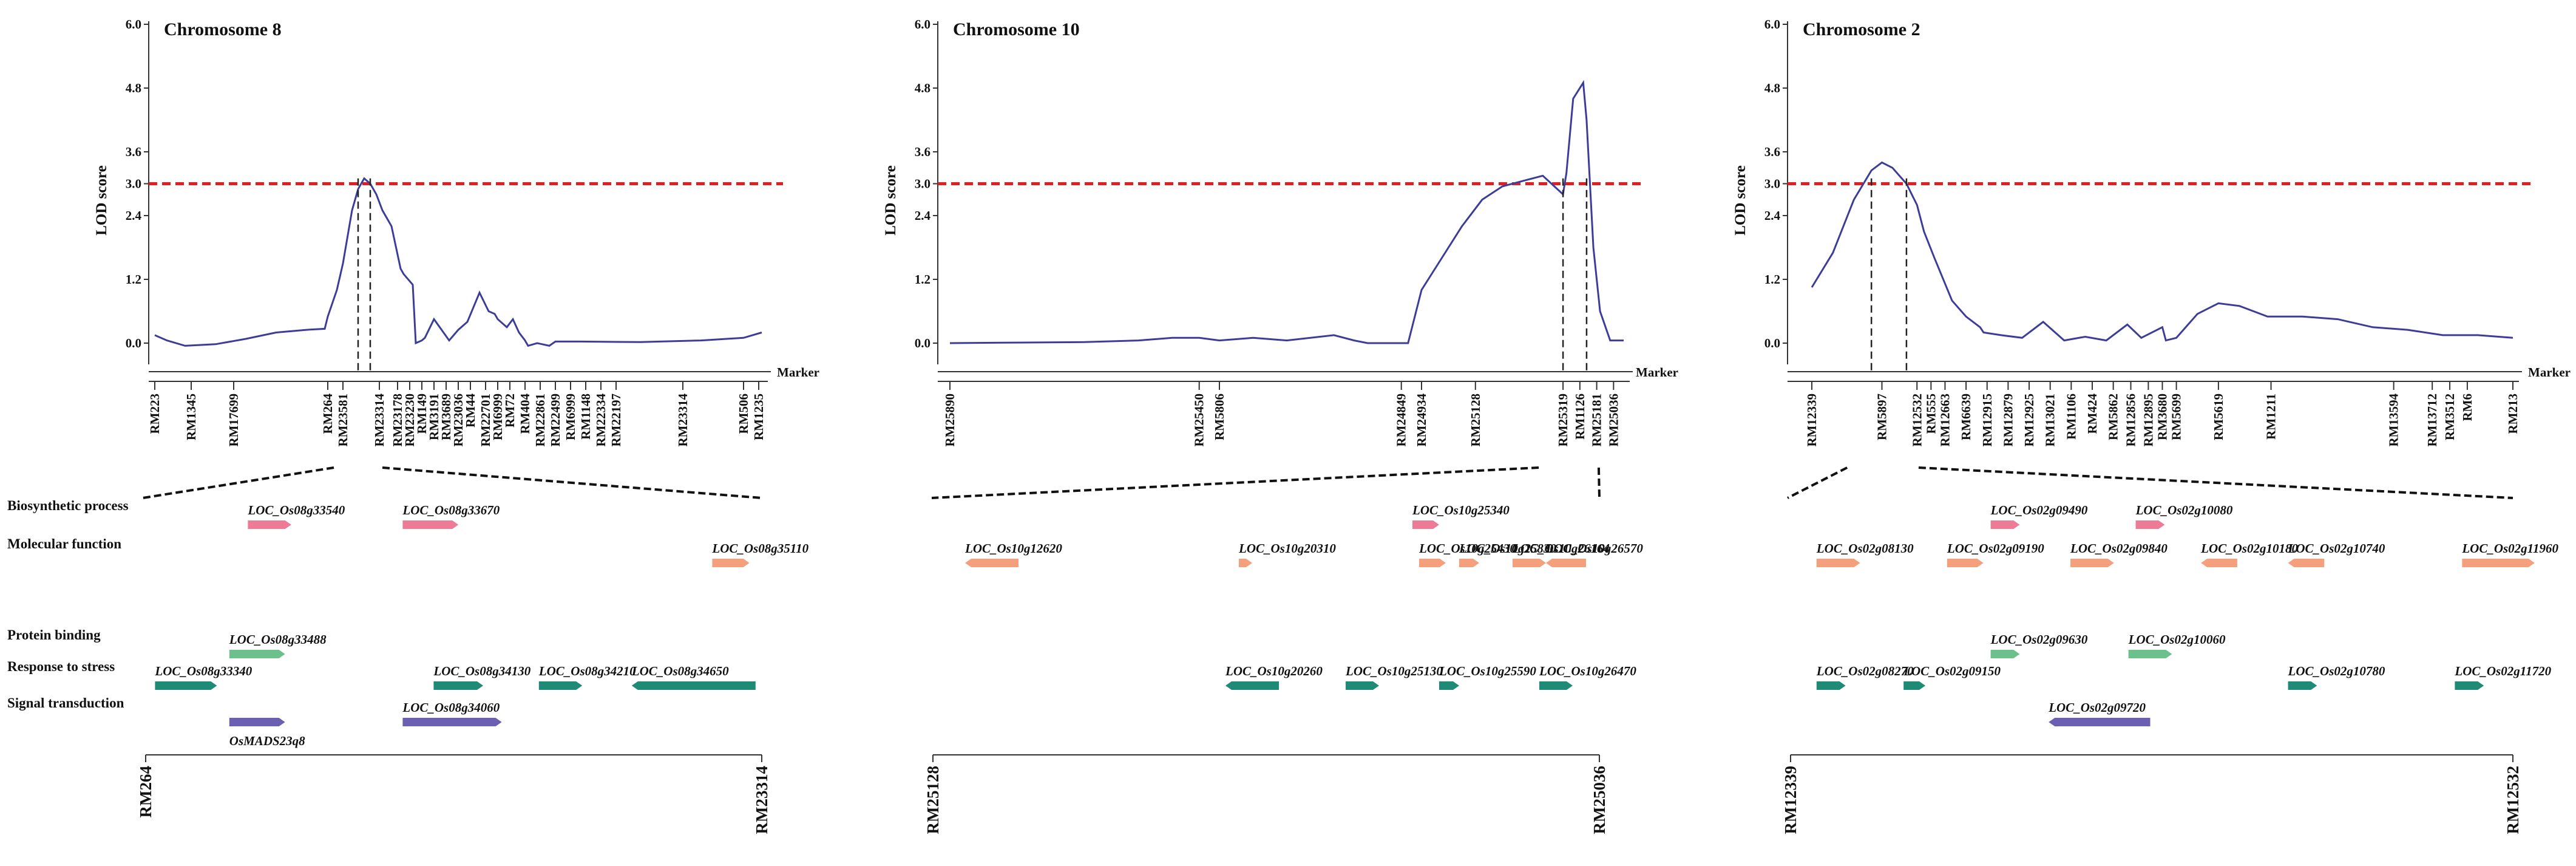 The width and height of the screenshot is (2576, 866). Describe the element at coordinates (64, 543) in the screenshot. I see `category-label-1: Molecular function` at that location.